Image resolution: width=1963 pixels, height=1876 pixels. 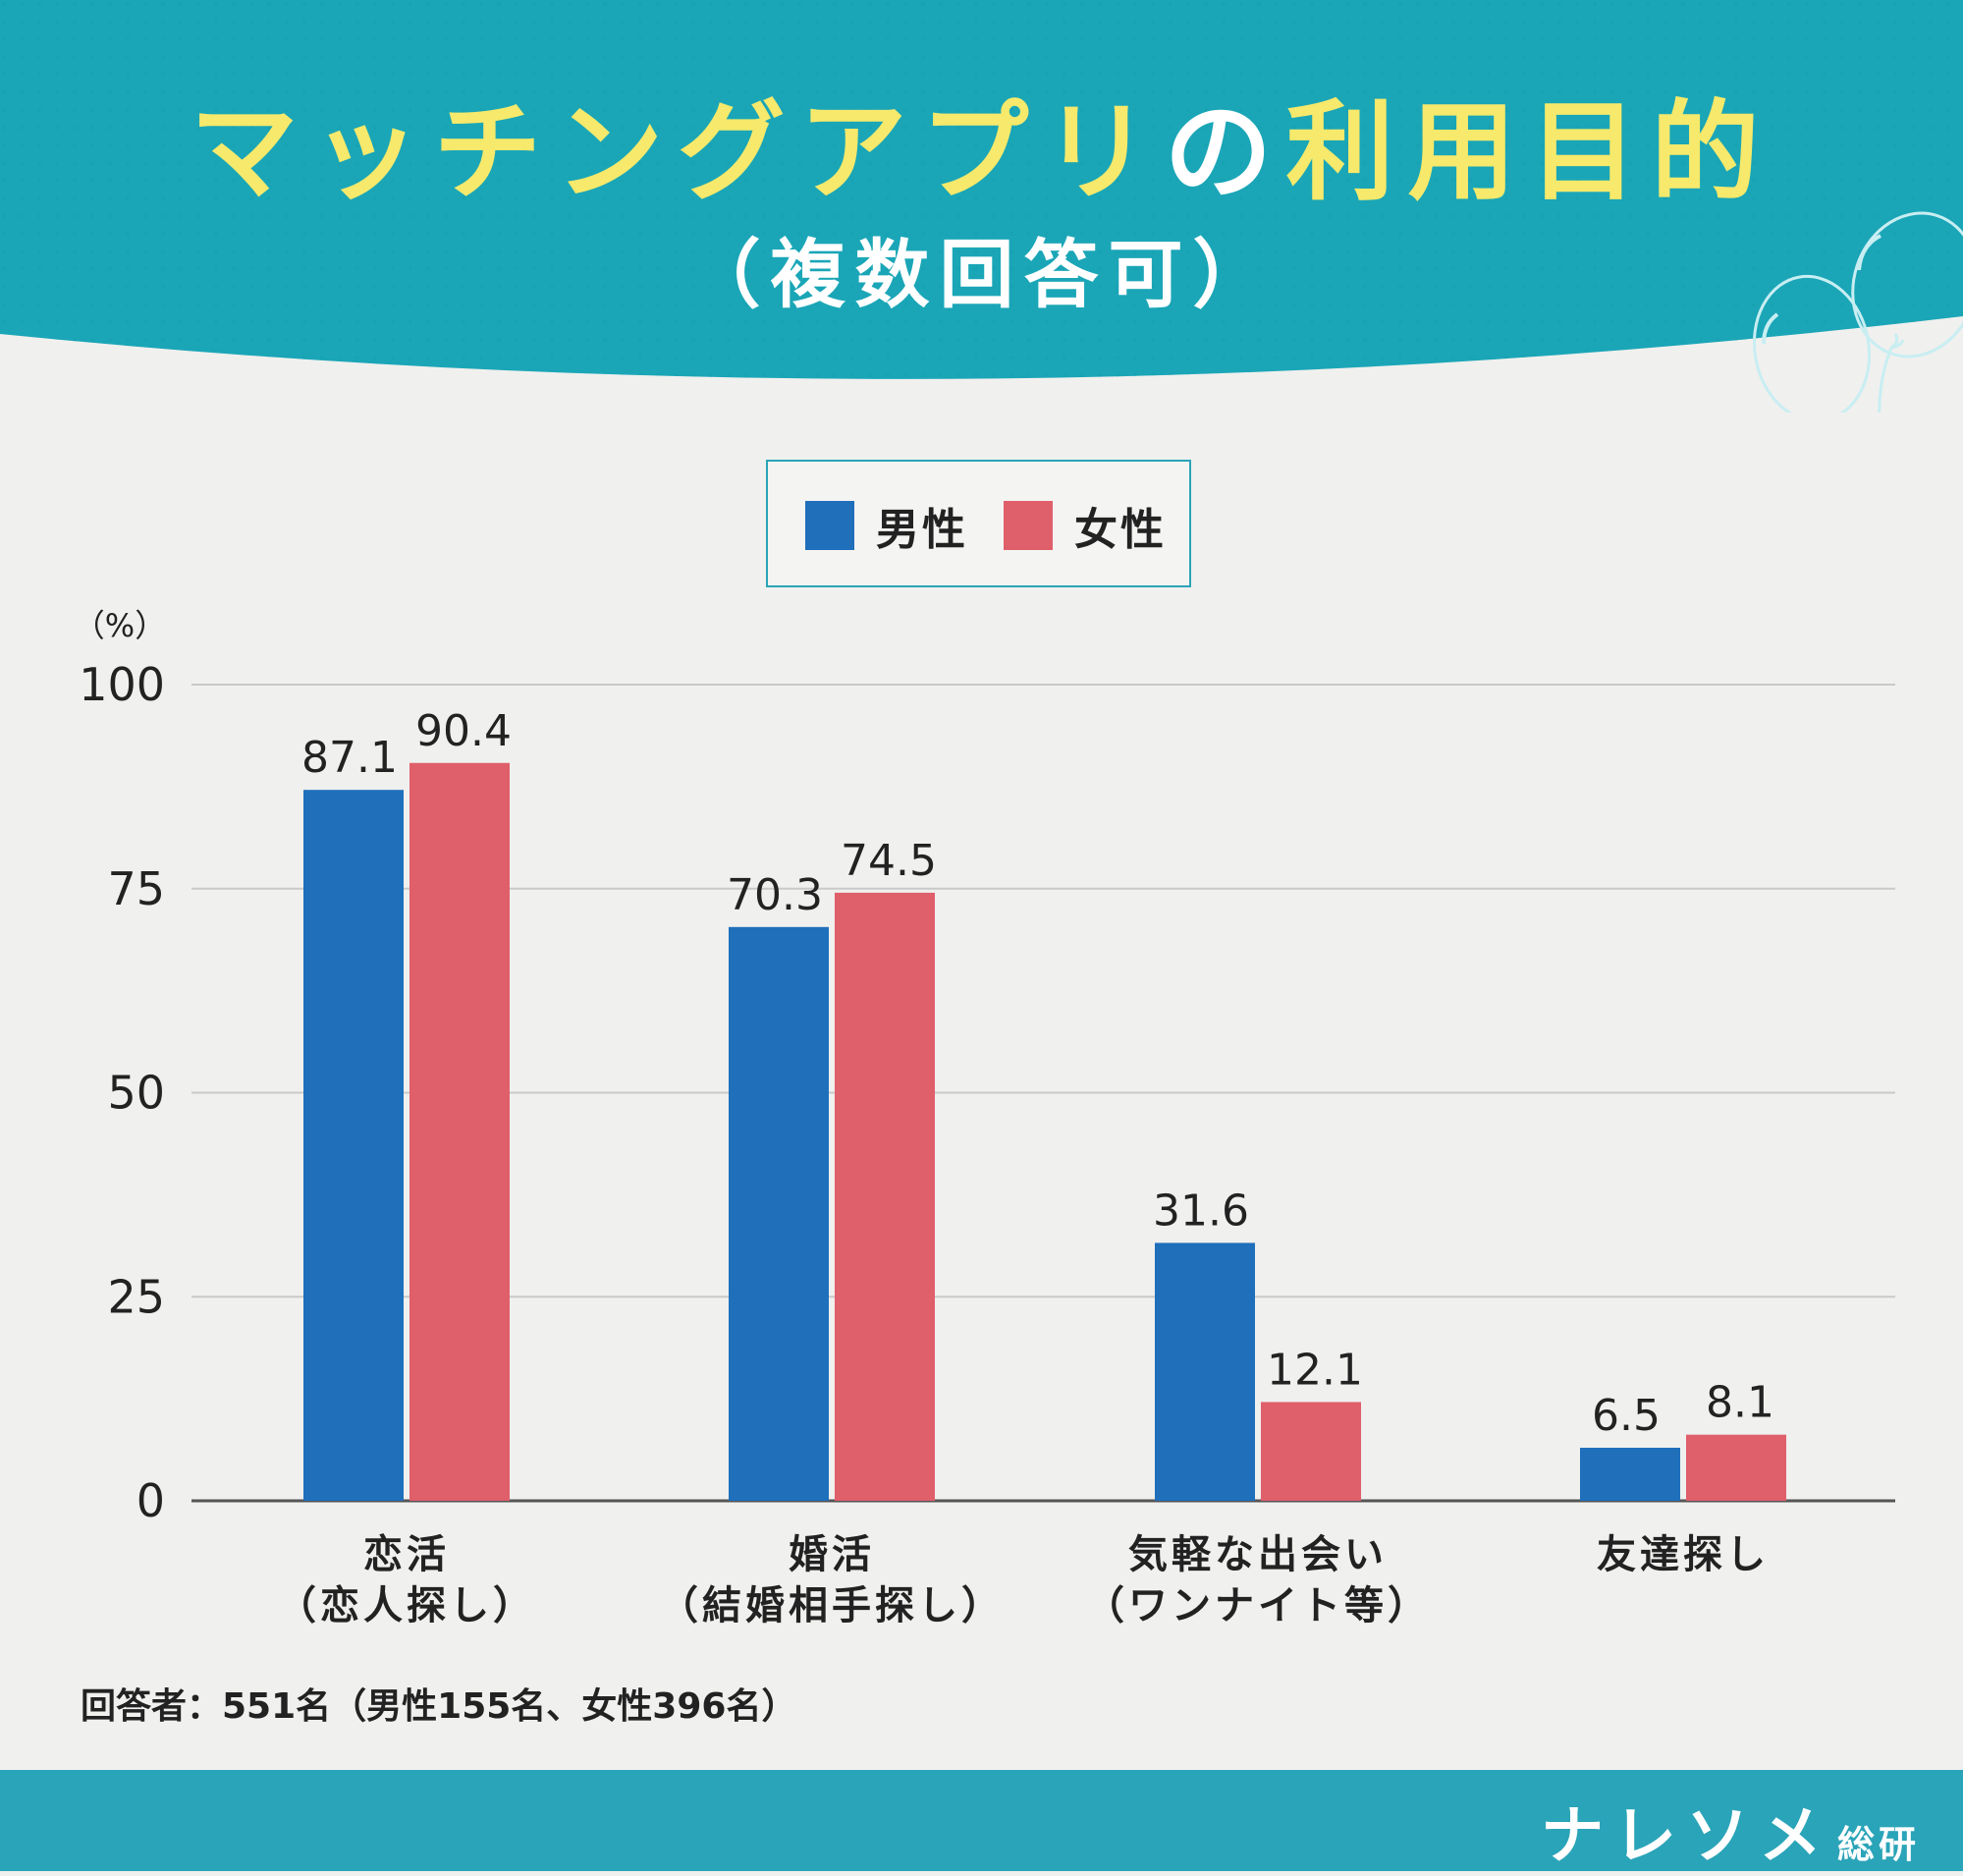 What do you see at coordinates (978, 523) in the screenshot?
I see `legend: 男性 女性` at bounding box center [978, 523].